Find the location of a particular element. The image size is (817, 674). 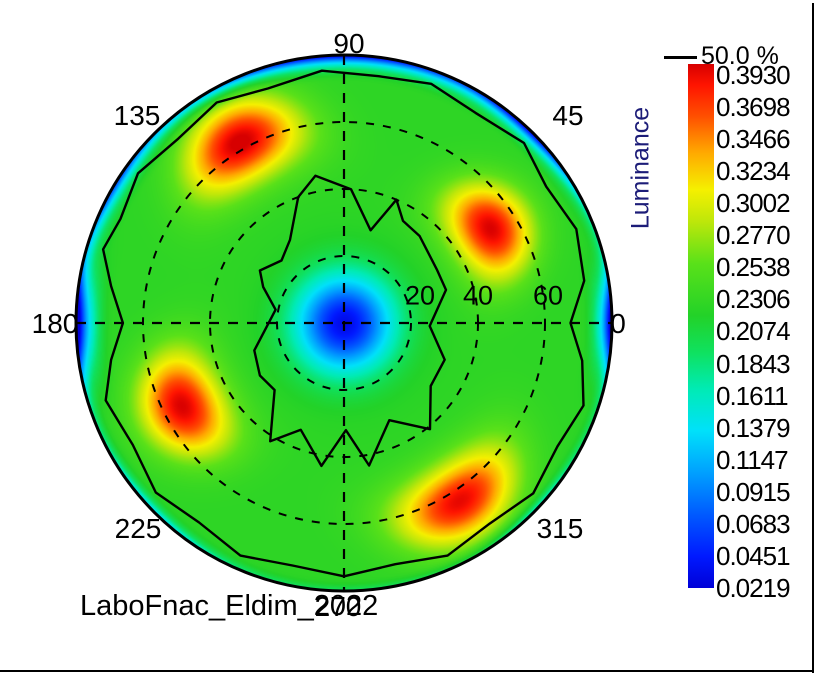

angle-label-0: 0 is located at coordinates (618, 323).